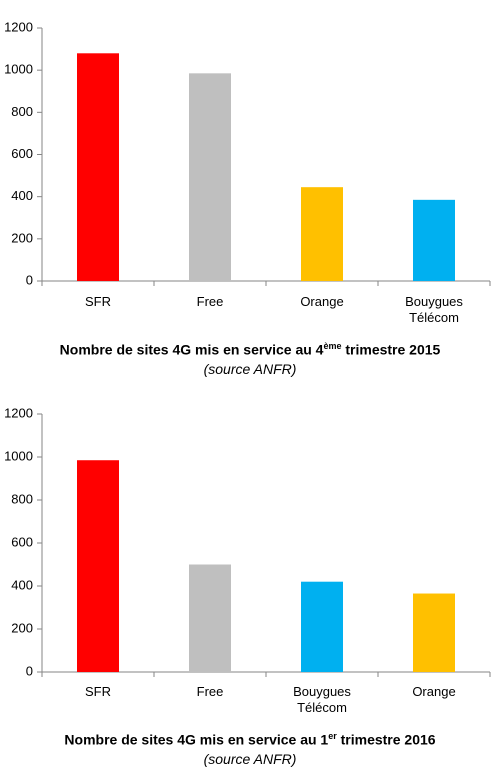 This screenshot has width=500, height=783. Describe the element at coordinates (332, 736) in the screenshot. I see `title-part: er` at that location.